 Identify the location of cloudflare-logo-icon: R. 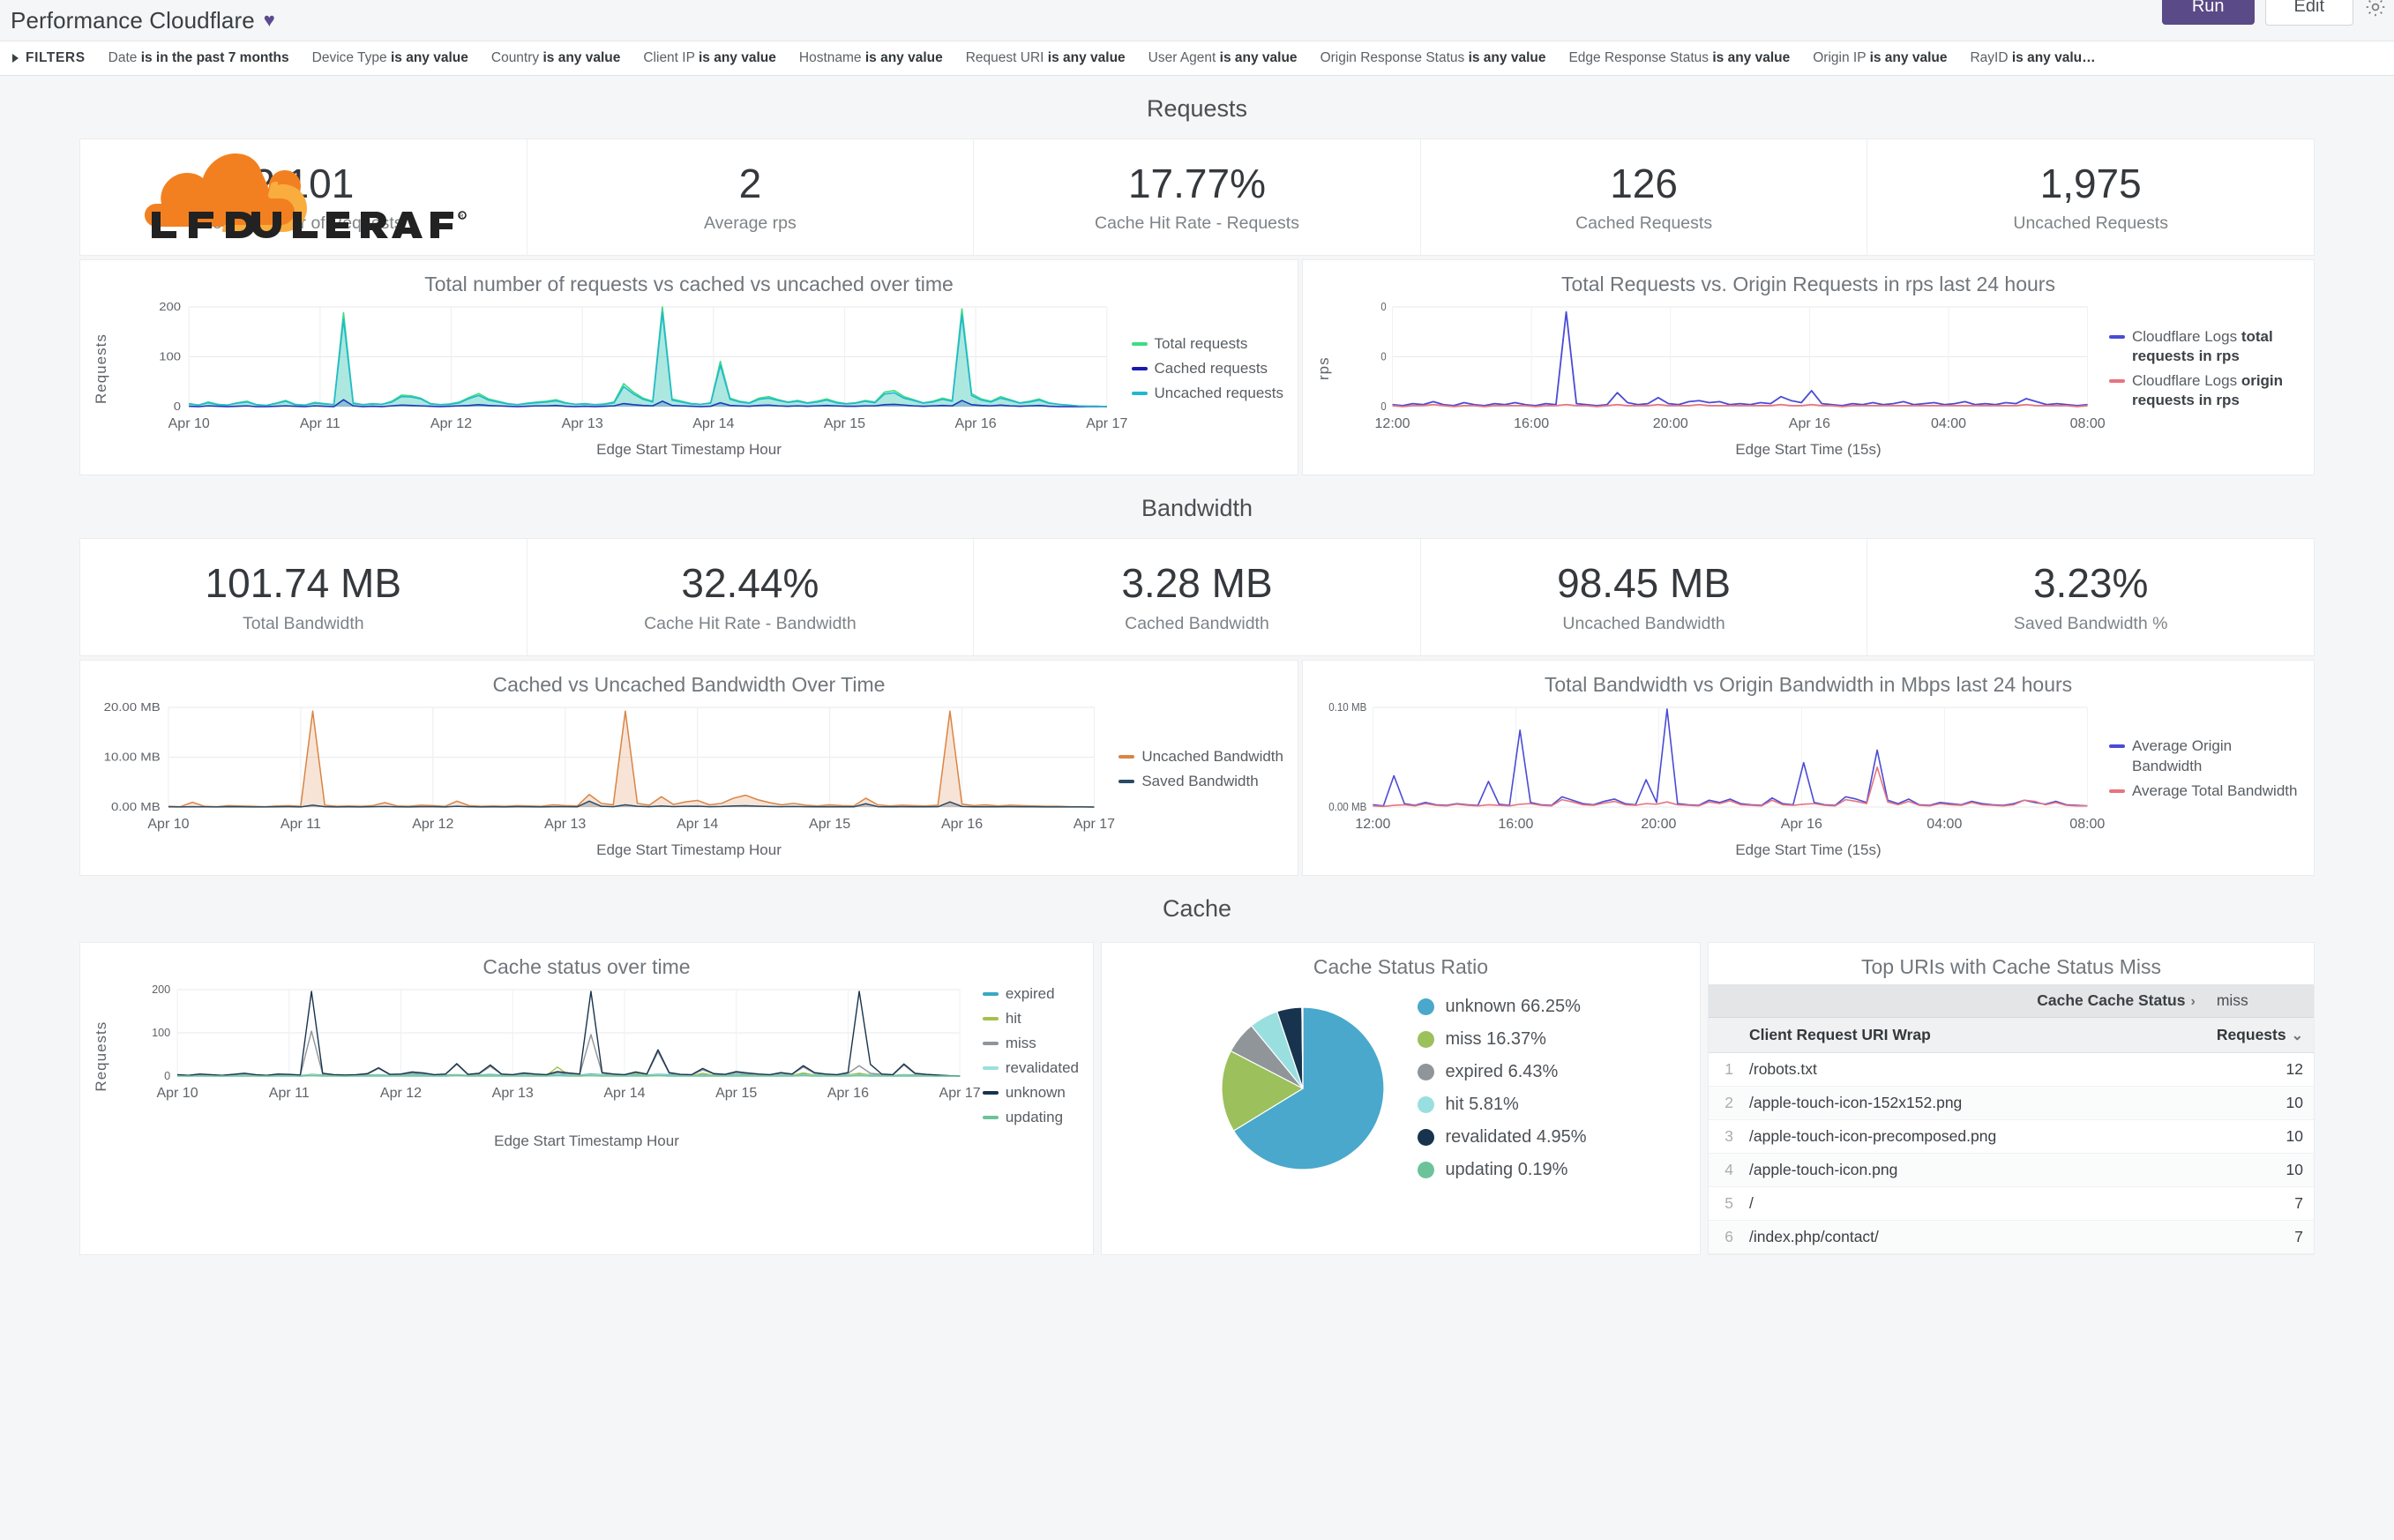
(282, 206).